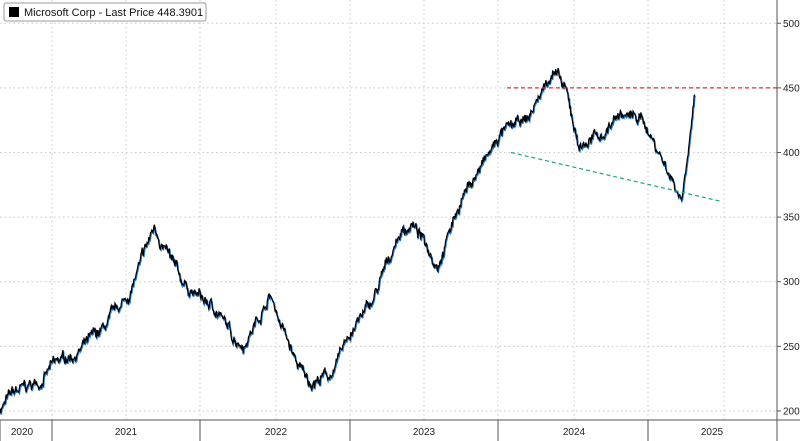  What do you see at coordinates (180, 13) in the screenshot?
I see `legend-last-price: 448.3901` at bounding box center [180, 13].